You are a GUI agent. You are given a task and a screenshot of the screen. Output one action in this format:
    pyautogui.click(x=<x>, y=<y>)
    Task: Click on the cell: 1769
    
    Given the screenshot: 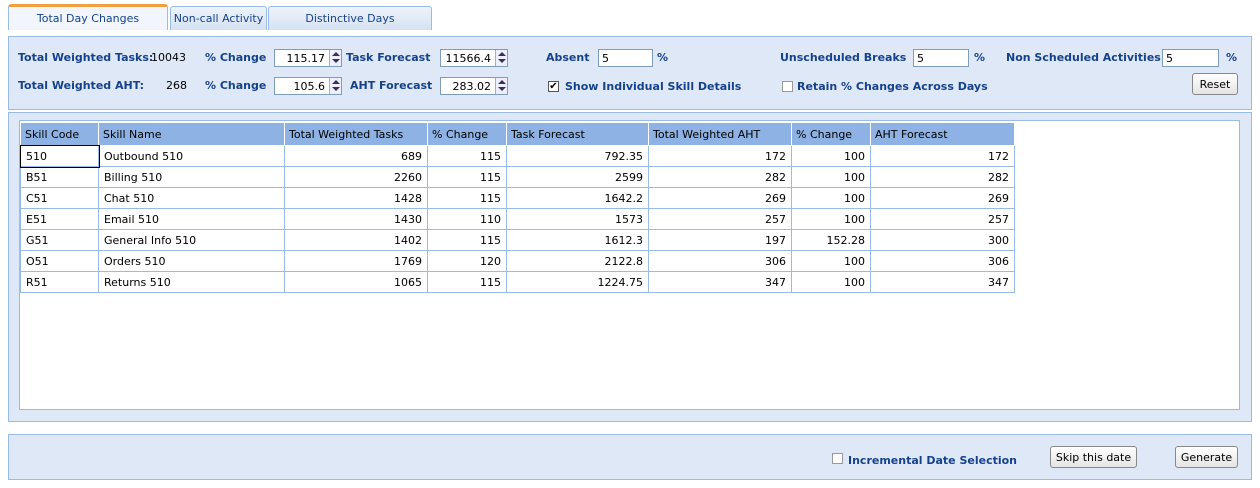 What is the action you would take?
    pyautogui.click(x=356, y=261)
    